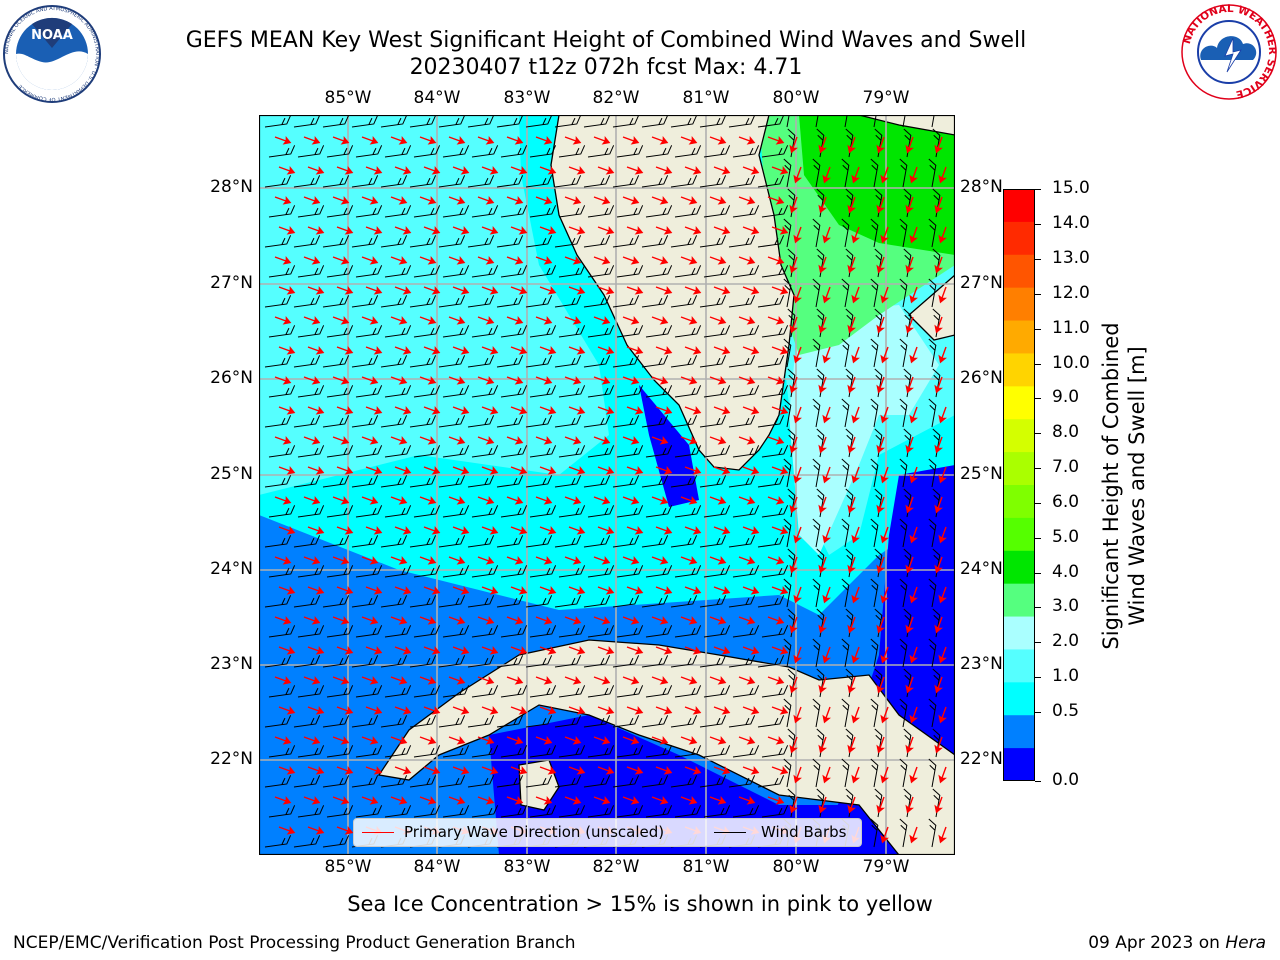 This screenshot has height=960, width=1280. I want to click on longitude-label: 85°W, so click(348, 867).